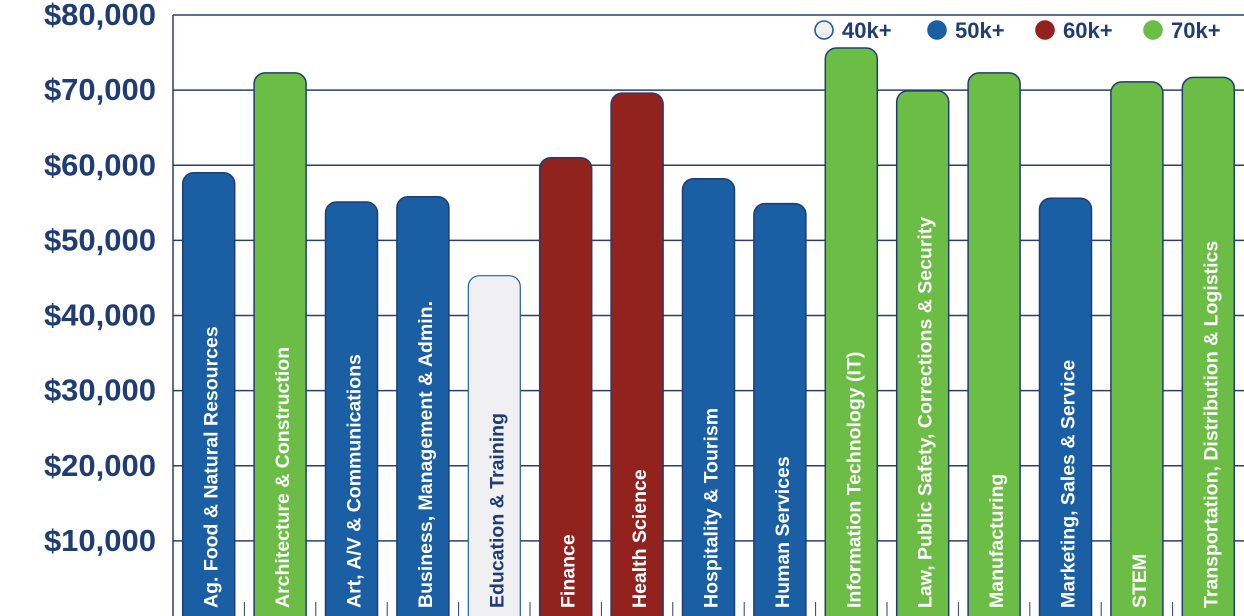  Describe the element at coordinates (783, 532) in the screenshot. I see `bar-category-label: Human Services` at that location.